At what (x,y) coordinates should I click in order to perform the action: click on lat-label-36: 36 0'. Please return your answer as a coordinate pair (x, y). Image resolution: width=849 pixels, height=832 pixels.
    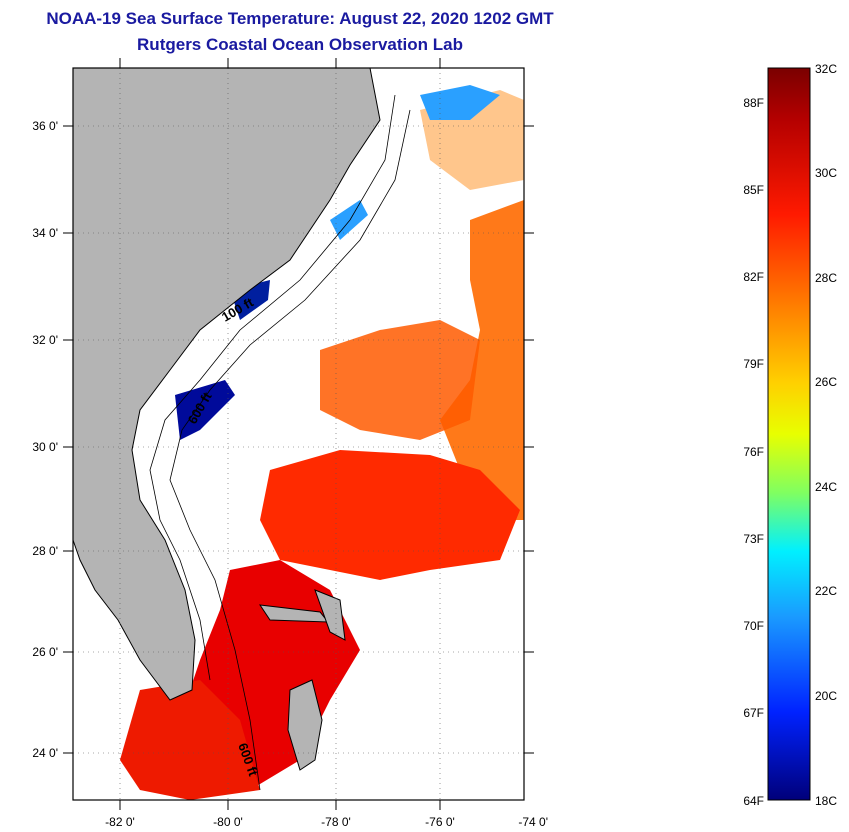
    Looking at the image, I should click on (45, 126).